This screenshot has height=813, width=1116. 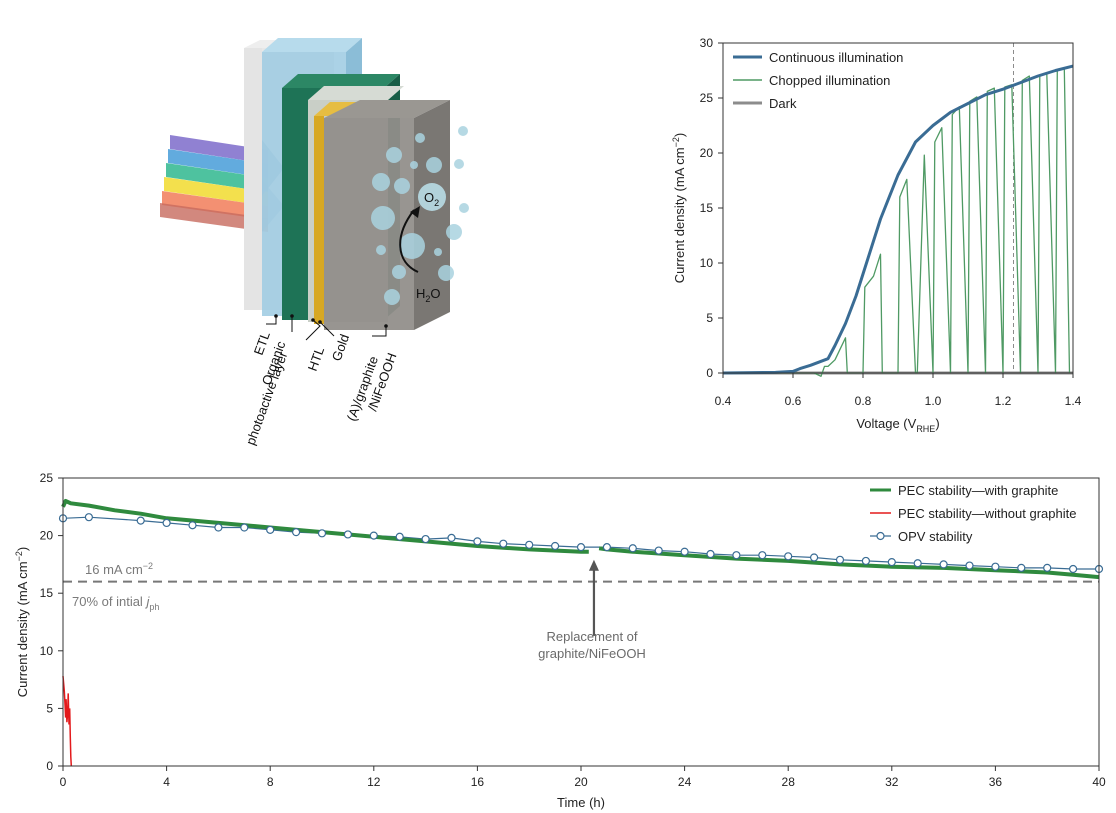 I want to click on stability-ylabel: Current density (mA cm−2), so click(x=22, y=622).